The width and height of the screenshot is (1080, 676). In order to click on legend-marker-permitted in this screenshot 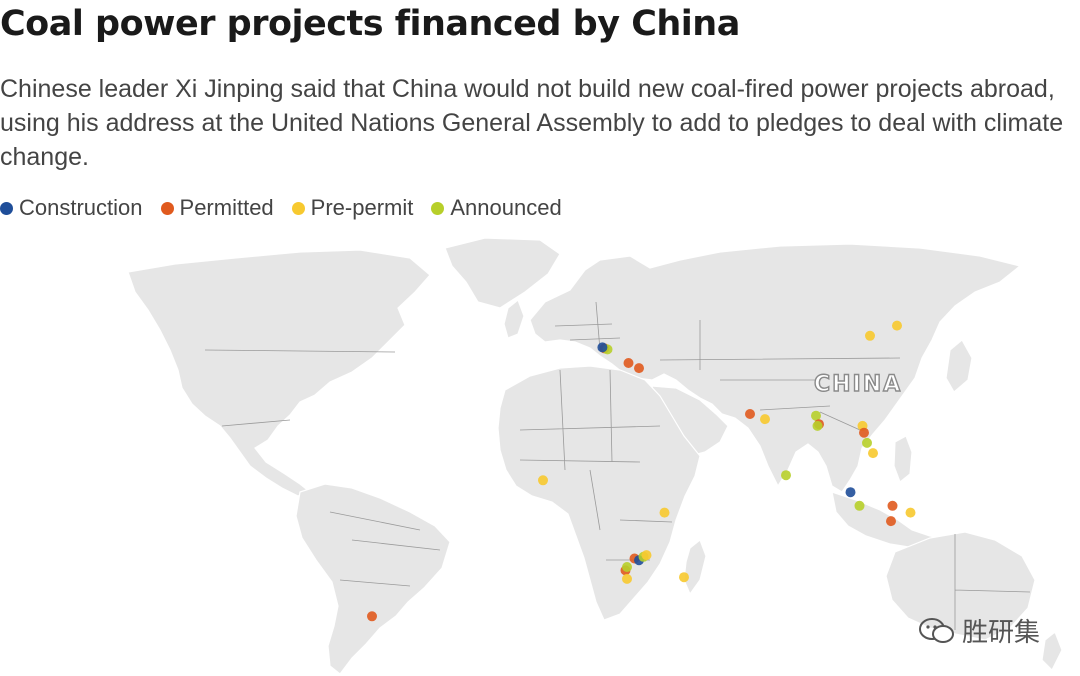, I will do `click(167, 208)`.